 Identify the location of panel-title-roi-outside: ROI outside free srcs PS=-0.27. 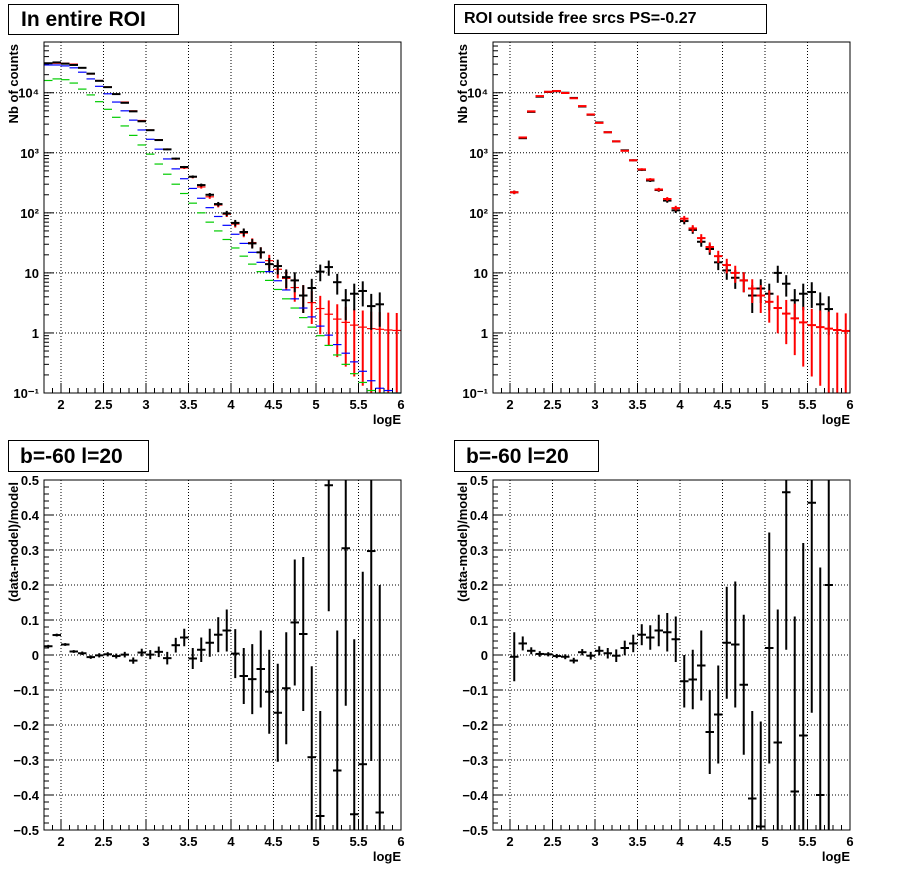
(610, 19).